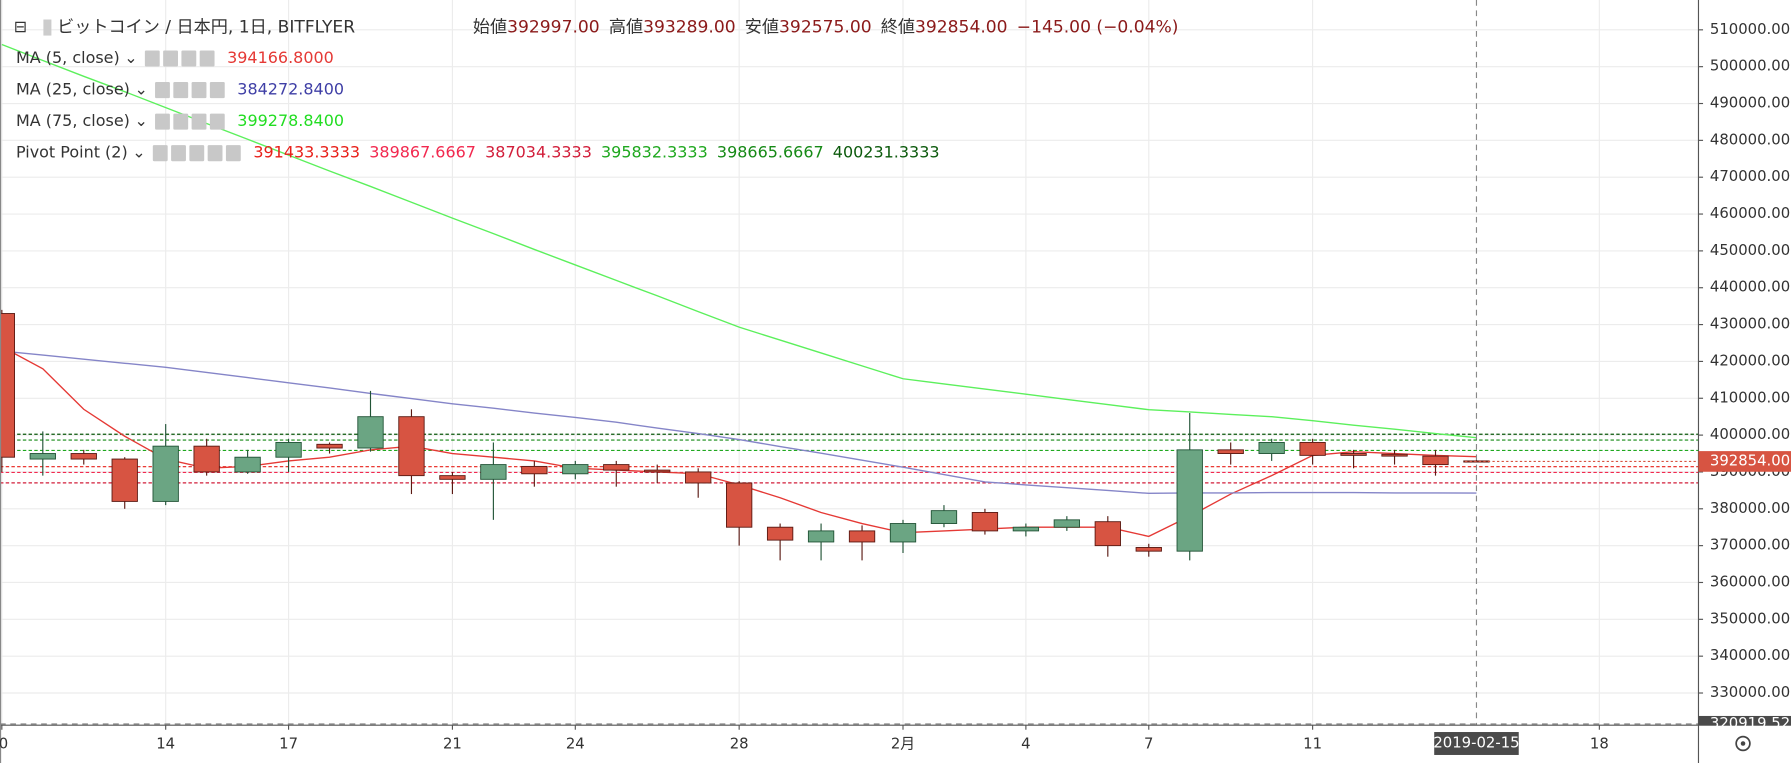 The height and width of the screenshot is (763, 1791). What do you see at coordinates (1750, 723) in the screenshot?
I see `crosshair-price: 320919.52` at bounding box center [1750, 723].